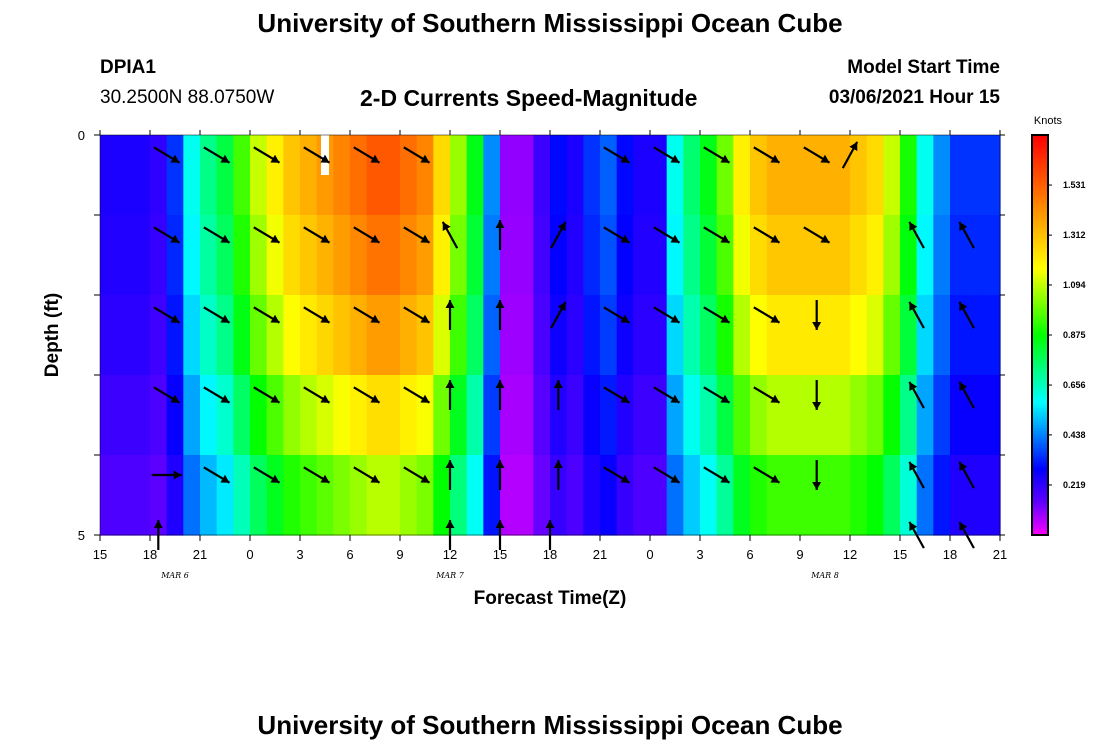  What do you see at coordinates (81, 535) in the screenshot?
I see `y-tick-label: 5` at bounding box center [81, 535].